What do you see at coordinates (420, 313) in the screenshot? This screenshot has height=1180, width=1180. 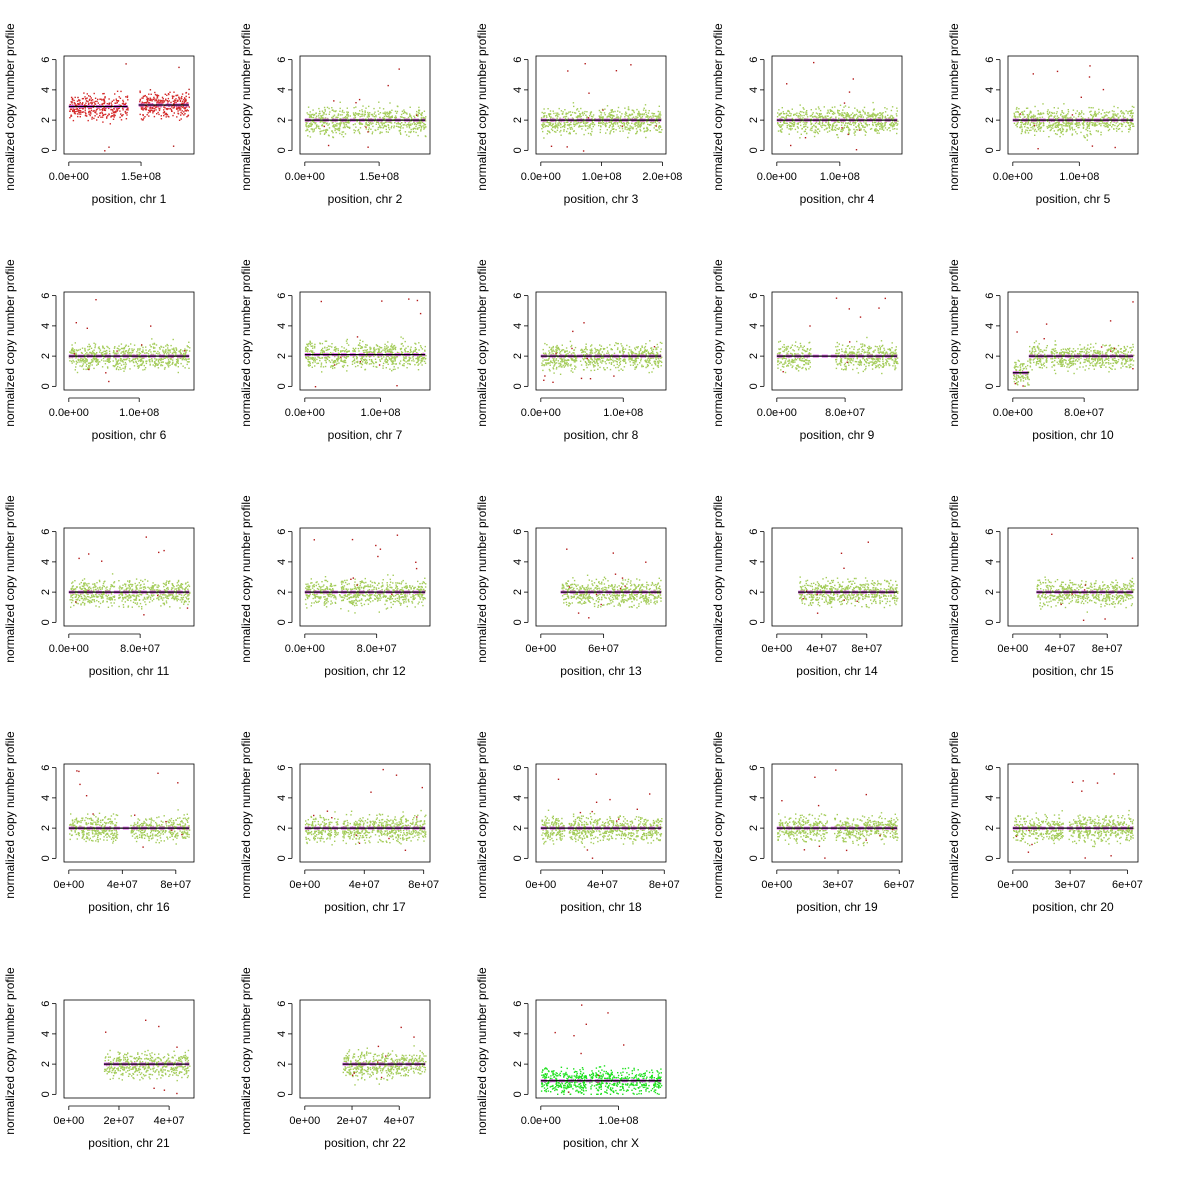 I see `outlier-point` at bounding box center [420, 313].